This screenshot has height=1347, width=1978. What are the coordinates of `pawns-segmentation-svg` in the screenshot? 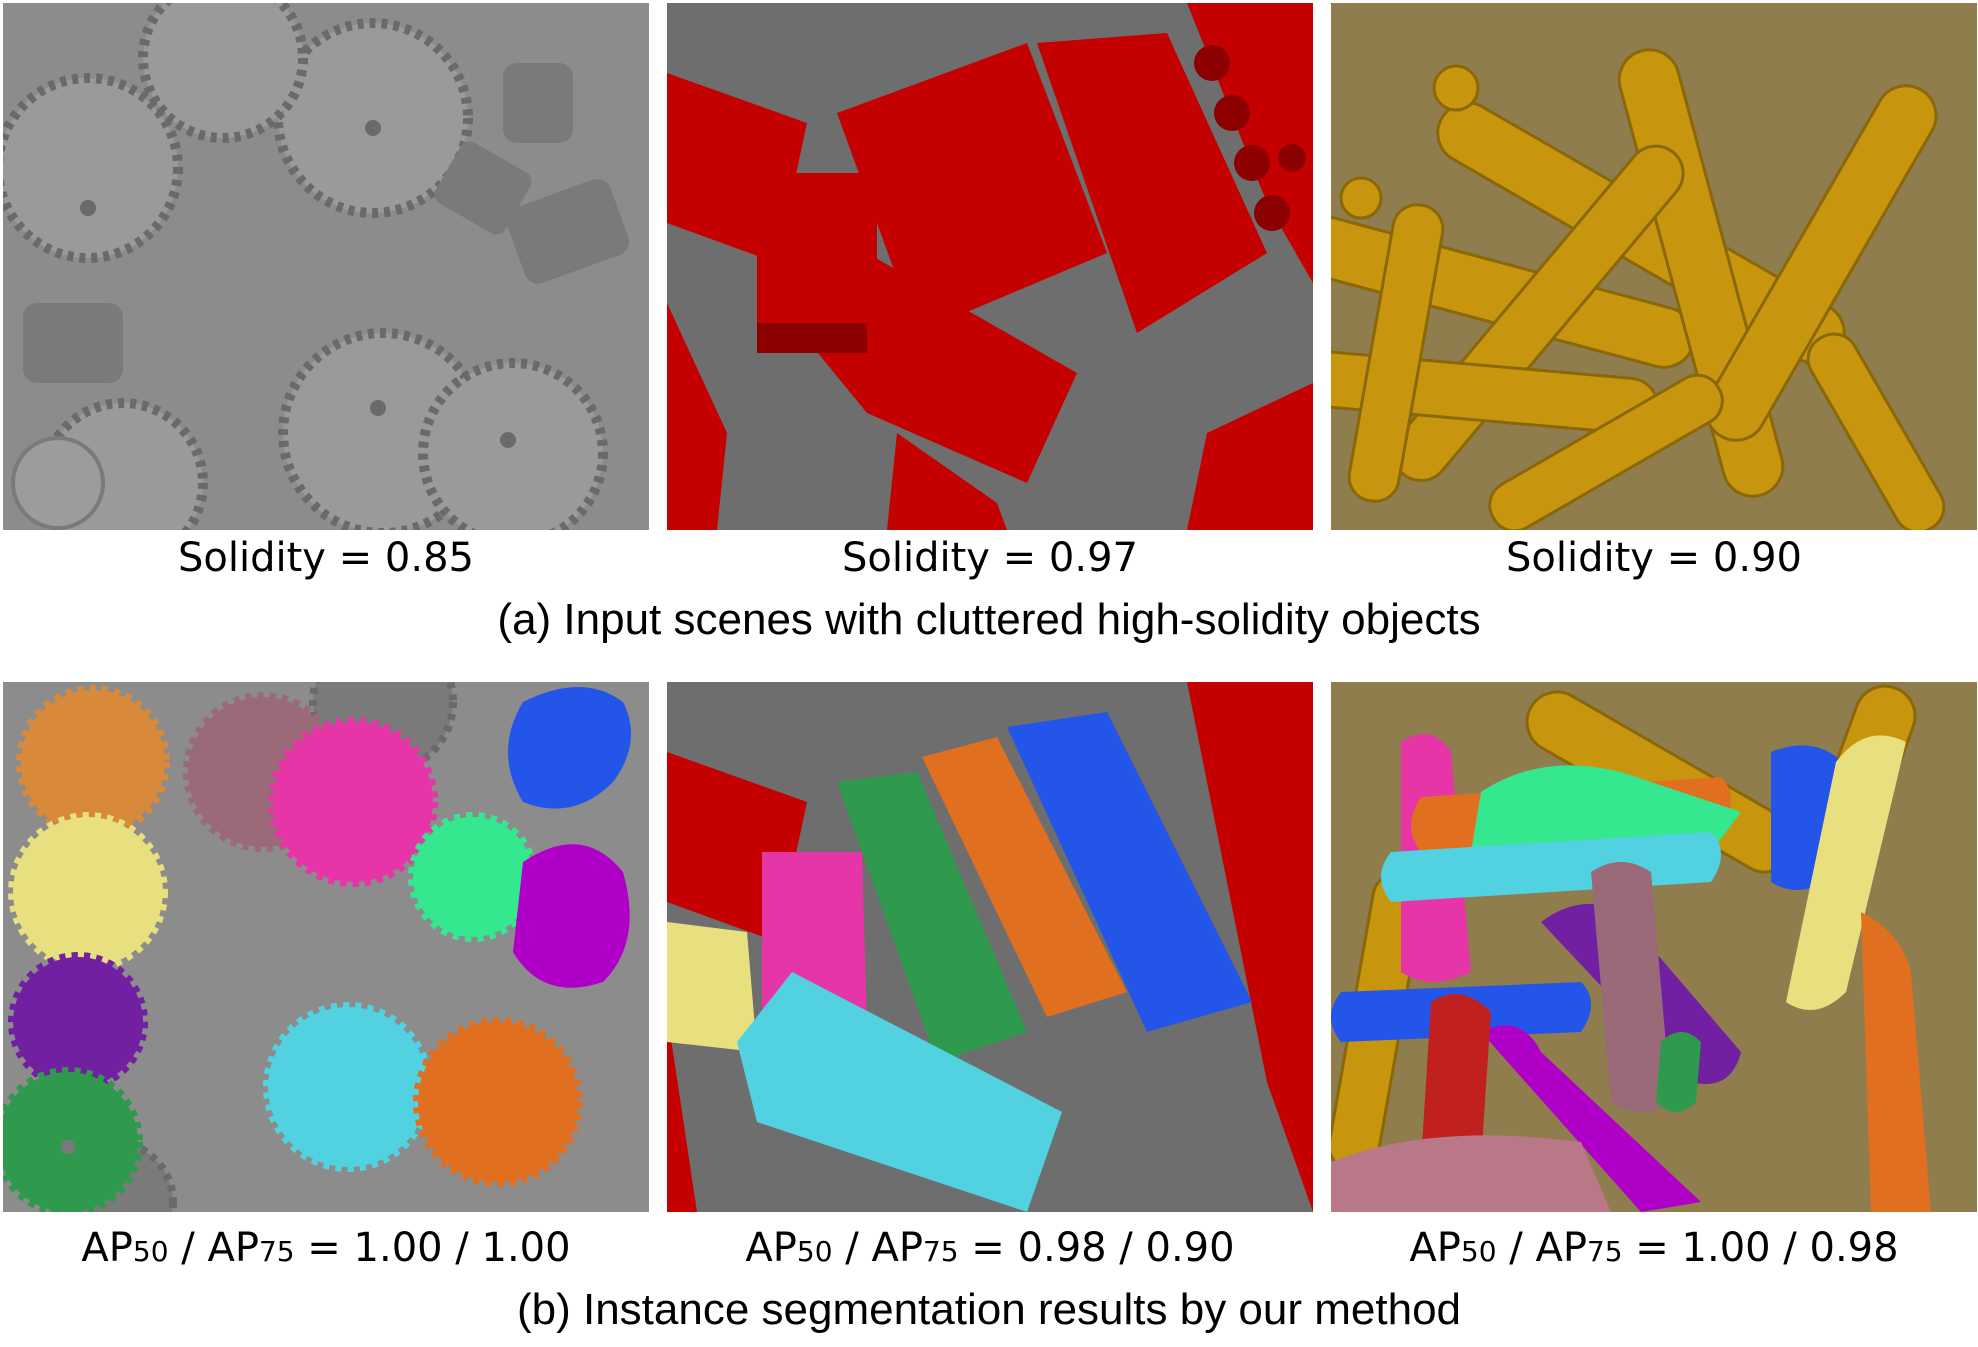 It's located at (1654, 947).